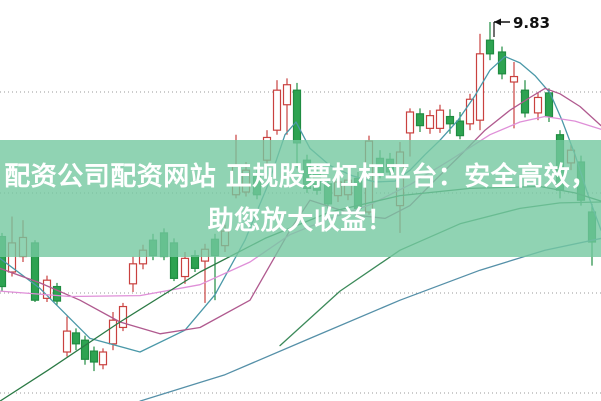 The height and width of the screenshot is (401, 601). I want to click on promo-banner-line1: 配资公司配资网站 正规股票杠杆平台：安全高效，, so click(300, 176).